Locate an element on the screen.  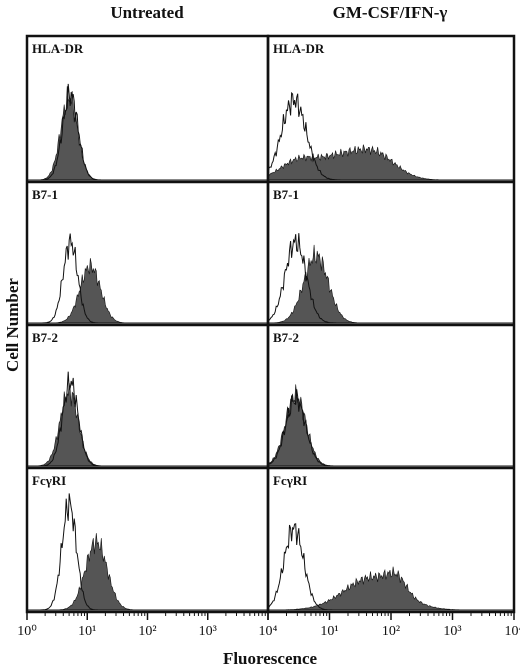
column-header: Untreated is located at coordinates (147, 12).